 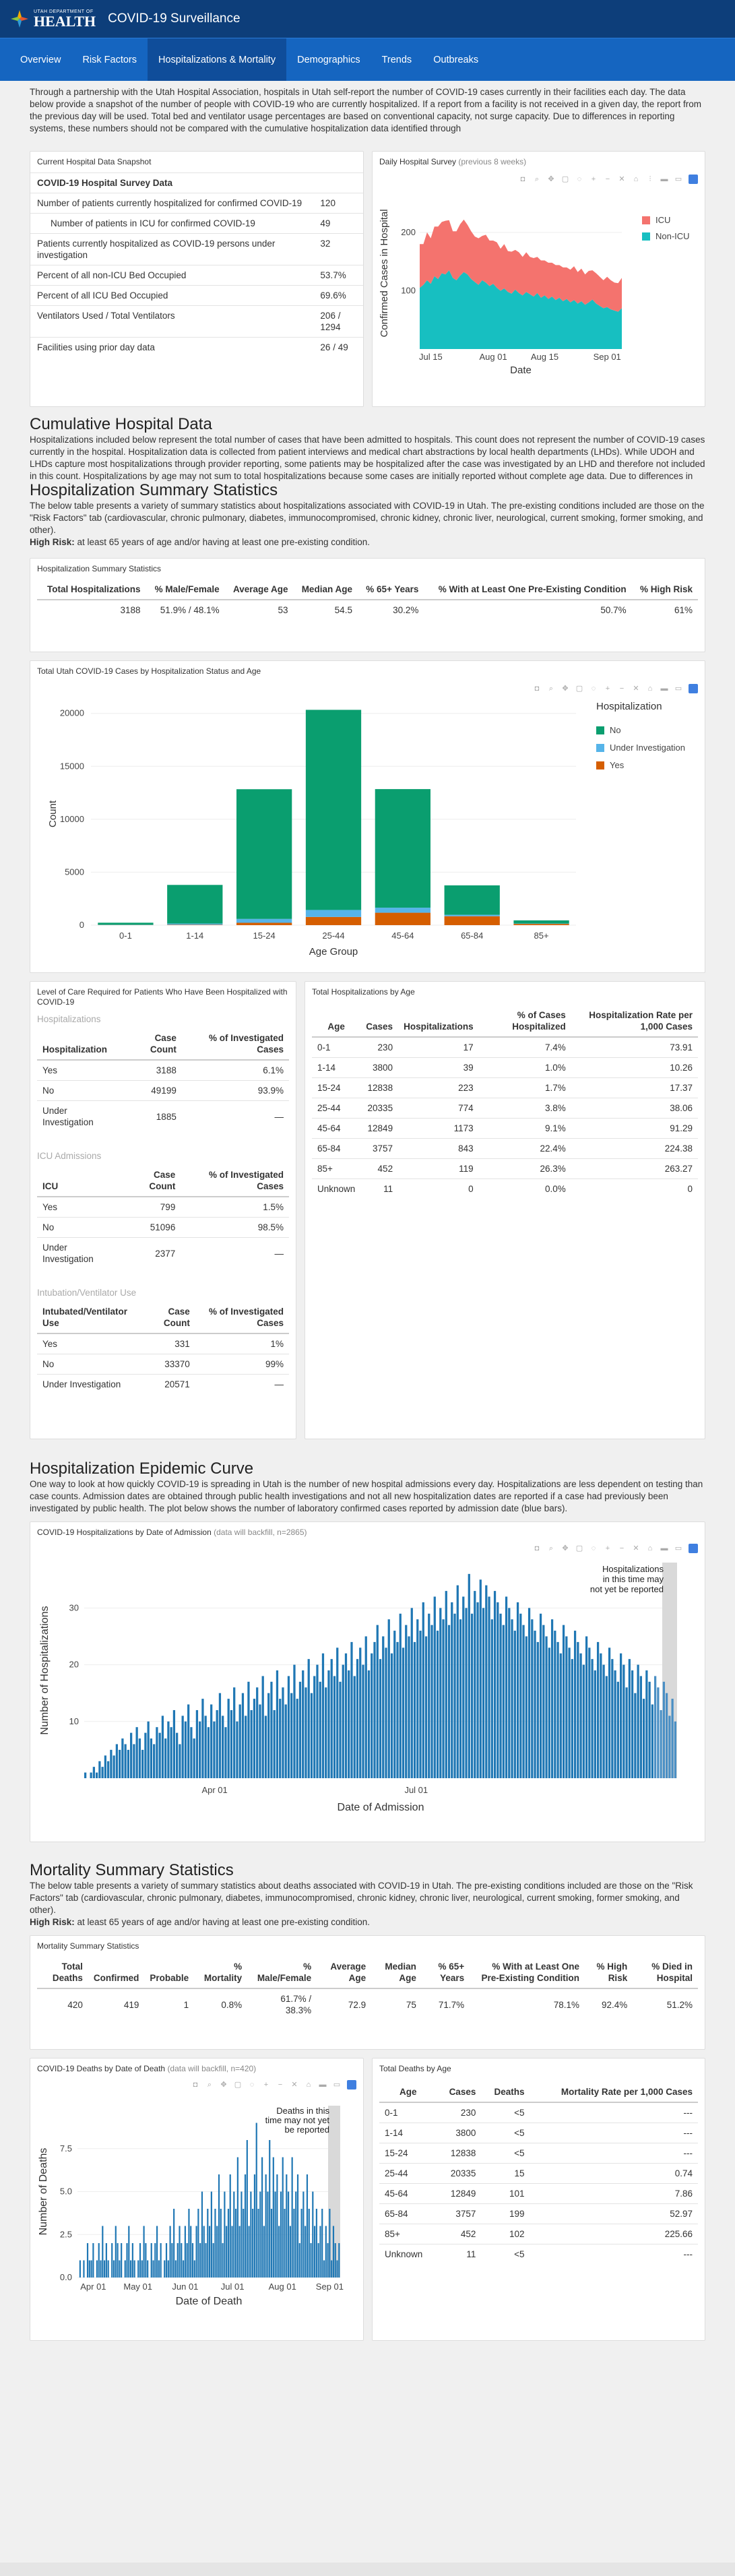 What do you see at coordinates (551, 689) in the screenshot?
I see `zoom-icon: ⌕` at bounding box center [551, 689].